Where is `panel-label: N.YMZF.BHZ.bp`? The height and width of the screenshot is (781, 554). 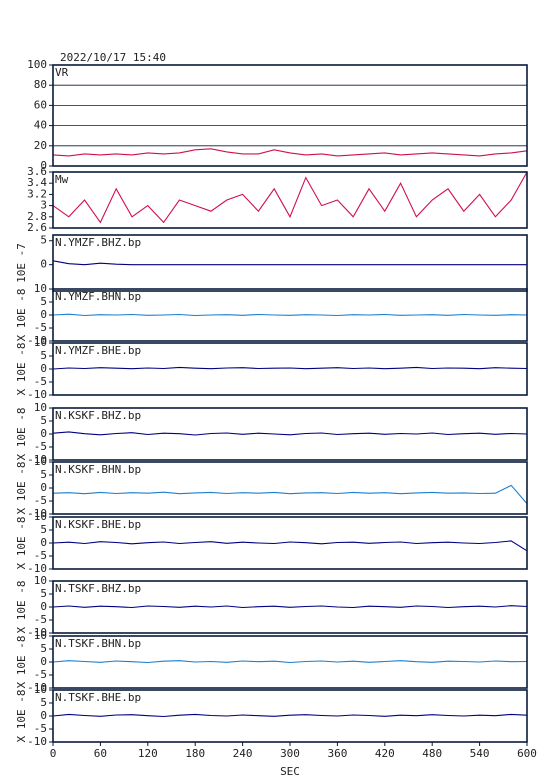 panel-label: N.YMZF.BHZ.bp is located at coordinates (98, 242).